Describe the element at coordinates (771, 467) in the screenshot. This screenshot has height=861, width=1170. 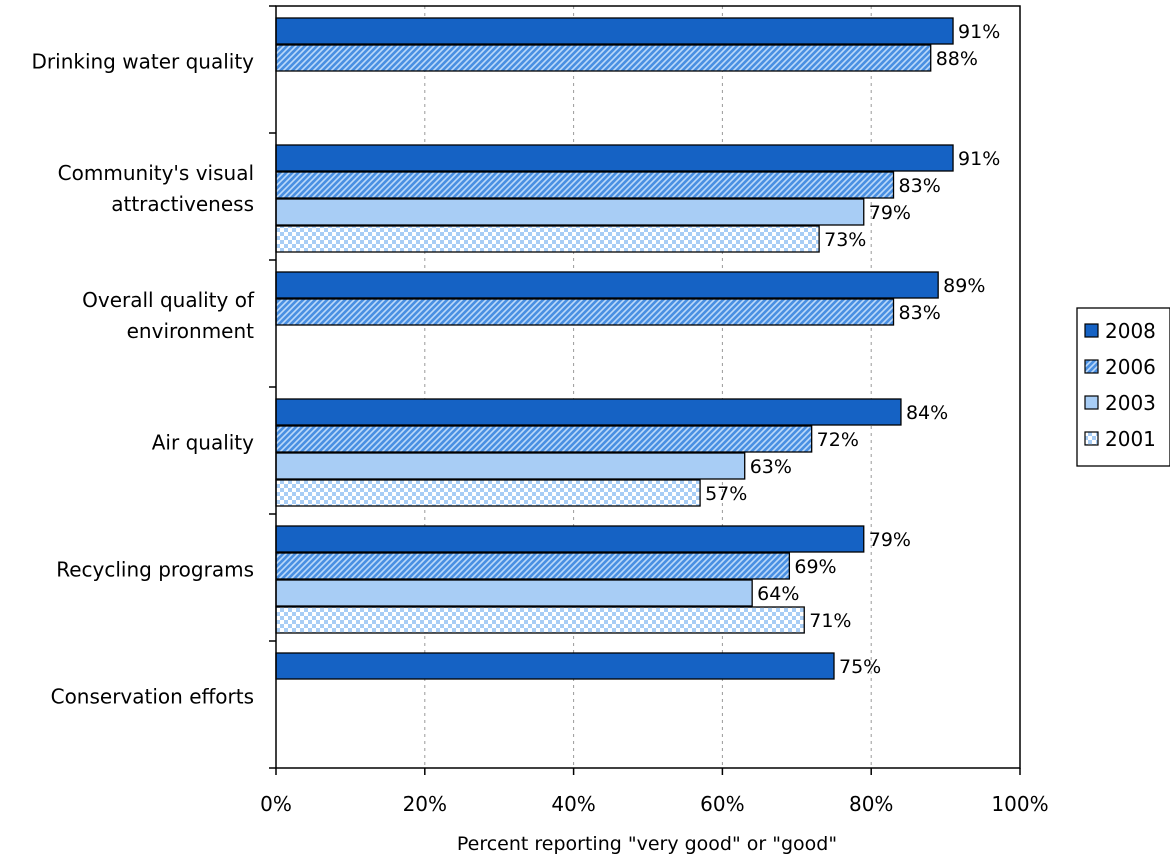
I see `data-label: 63%` at that location.